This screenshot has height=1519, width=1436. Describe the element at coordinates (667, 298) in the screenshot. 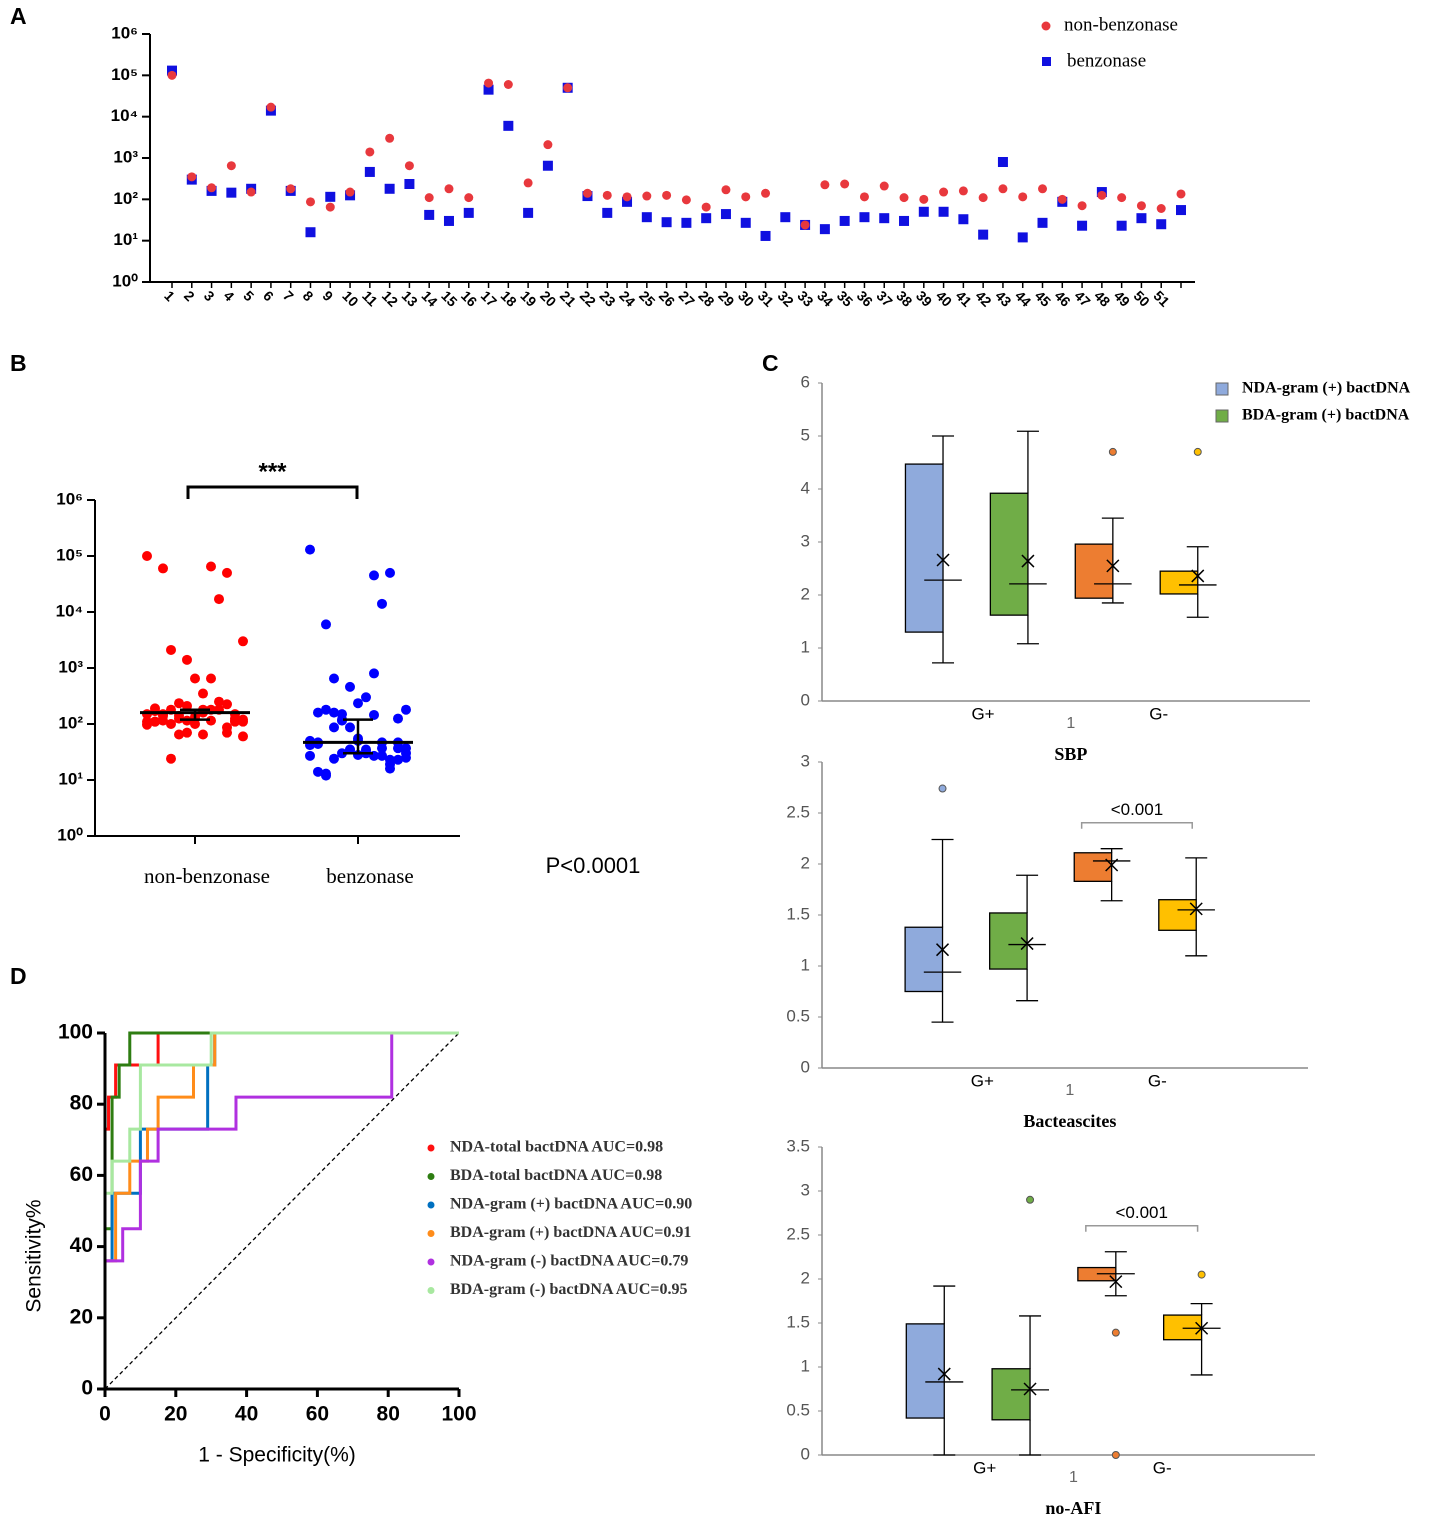

I see `x-tick-label: 26` at that location.